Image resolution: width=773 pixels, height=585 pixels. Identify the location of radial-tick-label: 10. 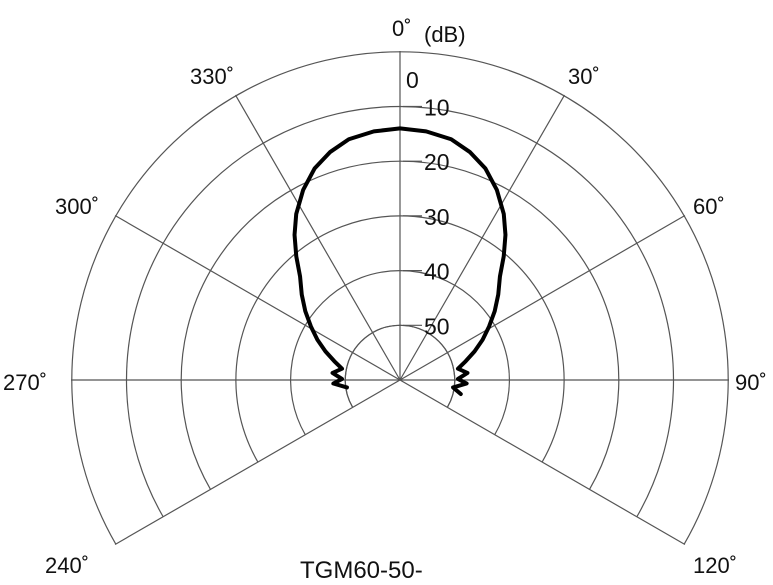
(437, 108).